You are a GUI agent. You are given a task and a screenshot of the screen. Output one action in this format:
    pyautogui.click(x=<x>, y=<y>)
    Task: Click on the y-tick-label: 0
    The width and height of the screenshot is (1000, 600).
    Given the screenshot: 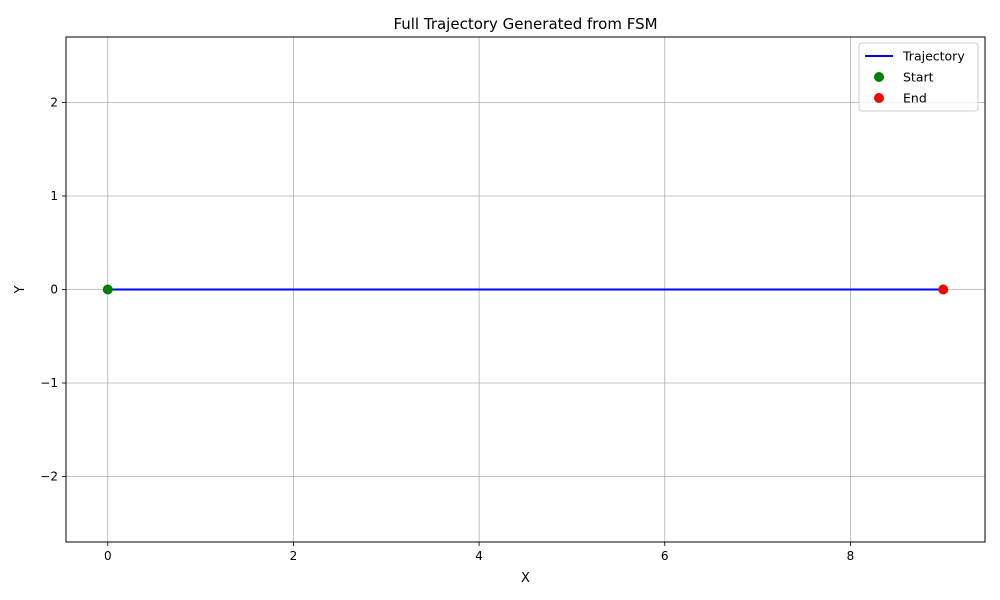 What is the action you would take?
    pyautogui.click(x=54, y=290)
    